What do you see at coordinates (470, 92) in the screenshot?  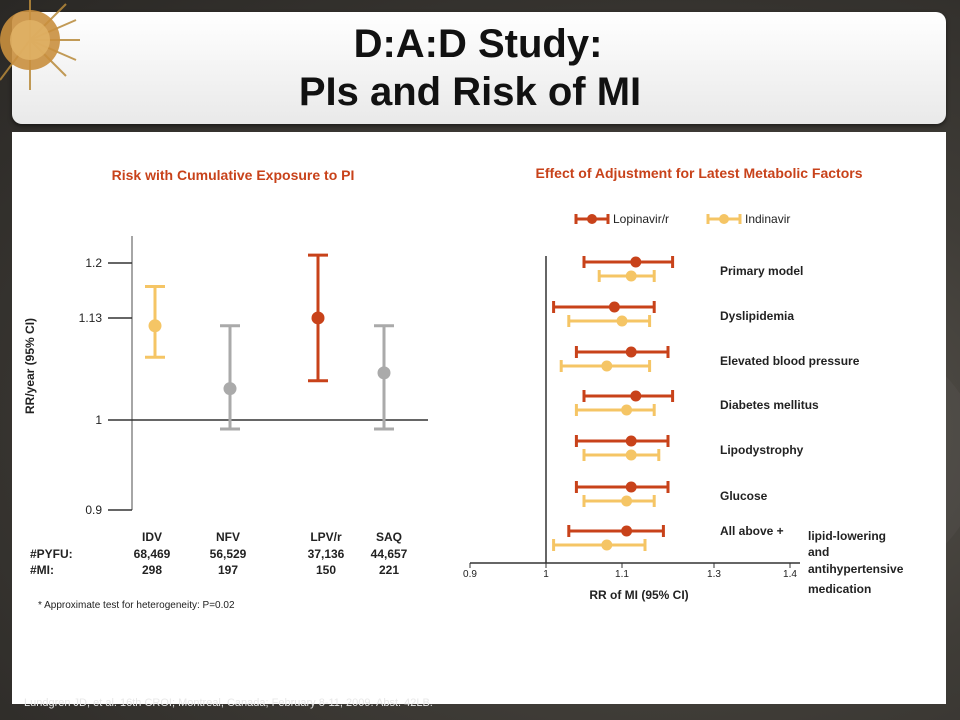 I see `title-line-2: PIs and Risk of MI` at bounding box center [470, 92].